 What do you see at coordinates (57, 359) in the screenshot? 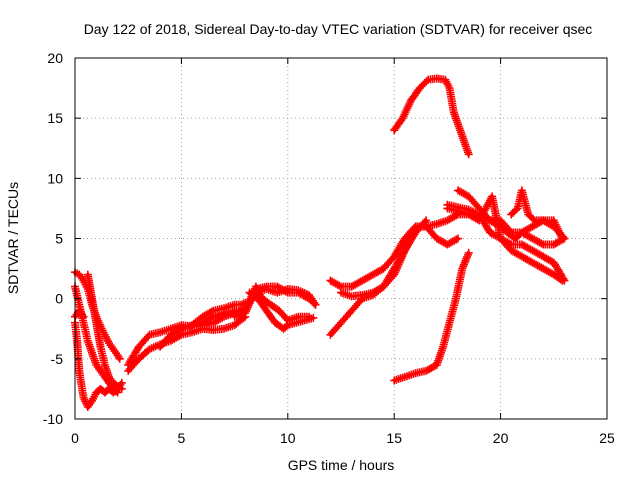
I see `y-tick-label: -5` at bounding box center [57, 359].